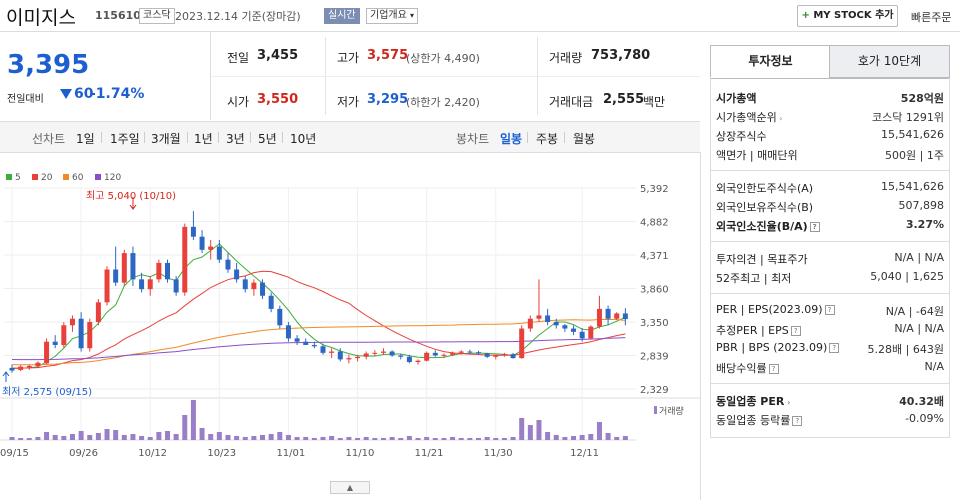 This screenshot has width=960, height=500. Describe the element at coordinates (267, 139) in the screenshot. I see `period-5y: 5년` at that location.